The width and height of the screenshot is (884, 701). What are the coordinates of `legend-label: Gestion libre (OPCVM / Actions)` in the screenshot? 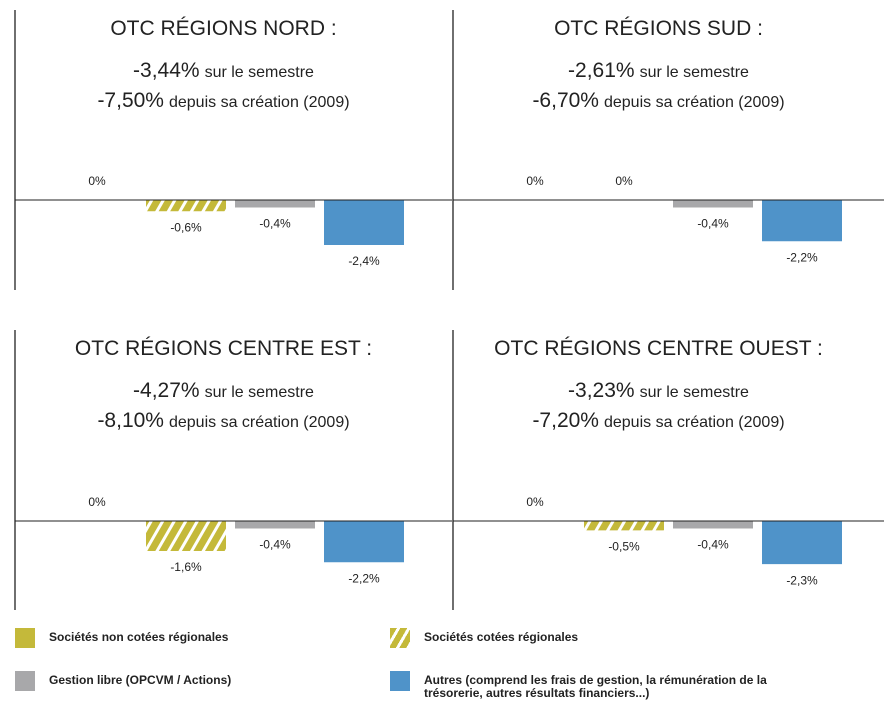 It's located at (140, 680).